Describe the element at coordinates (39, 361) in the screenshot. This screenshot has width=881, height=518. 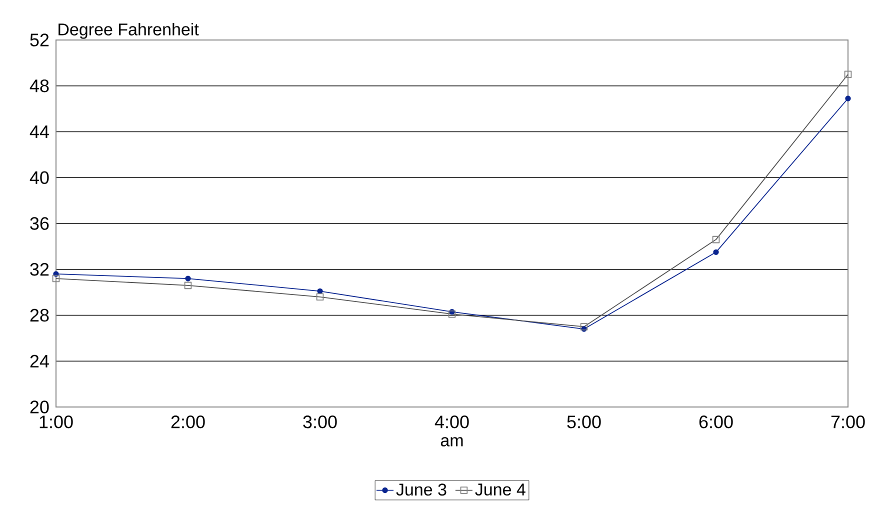
I see `y-tick-label: 24` at that location.